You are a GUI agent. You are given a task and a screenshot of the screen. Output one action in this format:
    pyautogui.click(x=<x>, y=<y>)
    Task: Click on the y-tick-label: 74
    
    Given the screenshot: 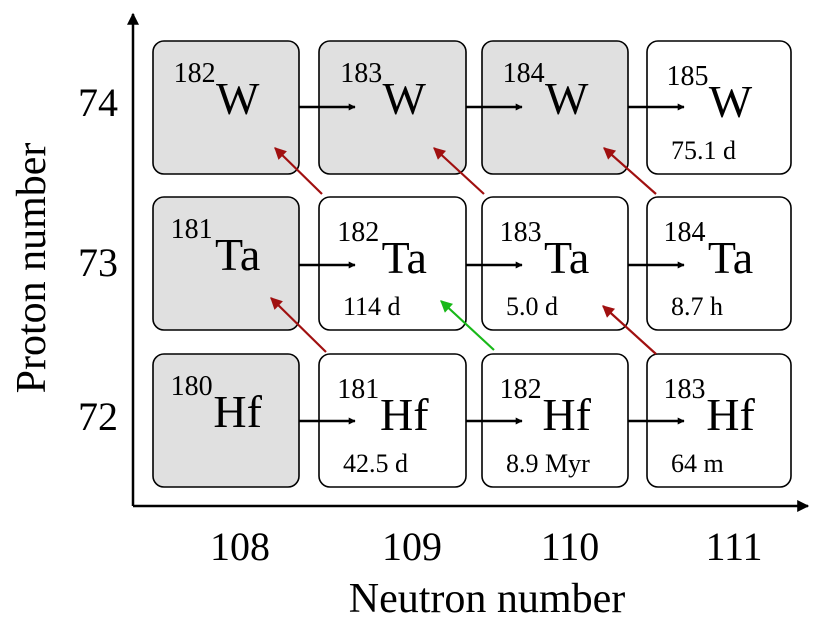 What is the action you would take?
    pyautogui.click(x=98, y=102)
    